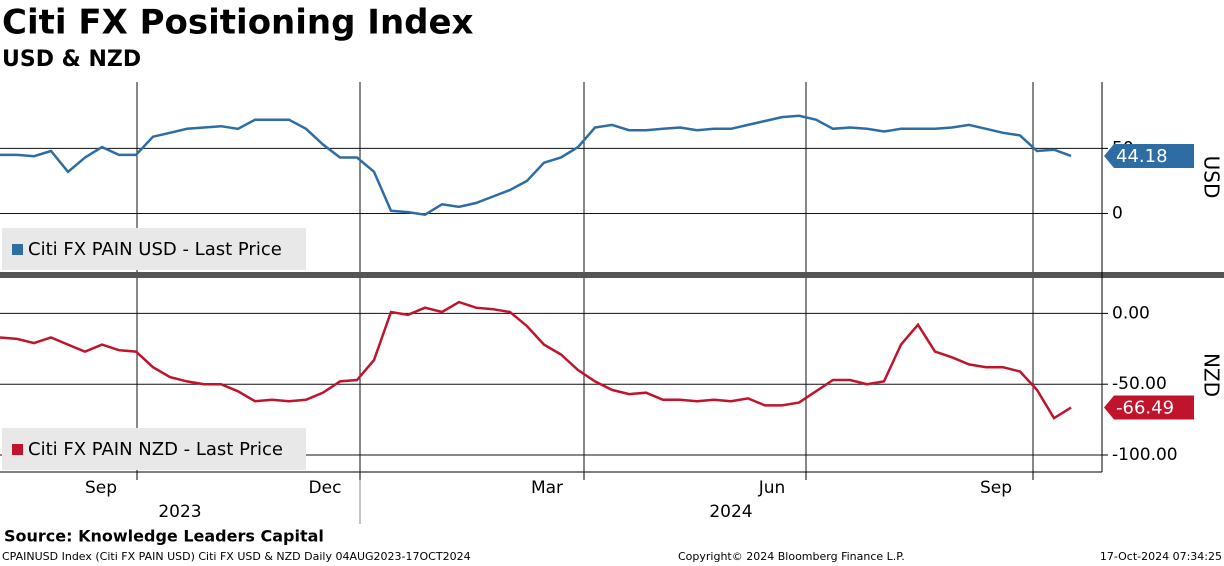  Describe the element at coordinates (1161, 556) in the screenshot. I see `footer-right: 17-Oct-2024 07:34:25` at that location.